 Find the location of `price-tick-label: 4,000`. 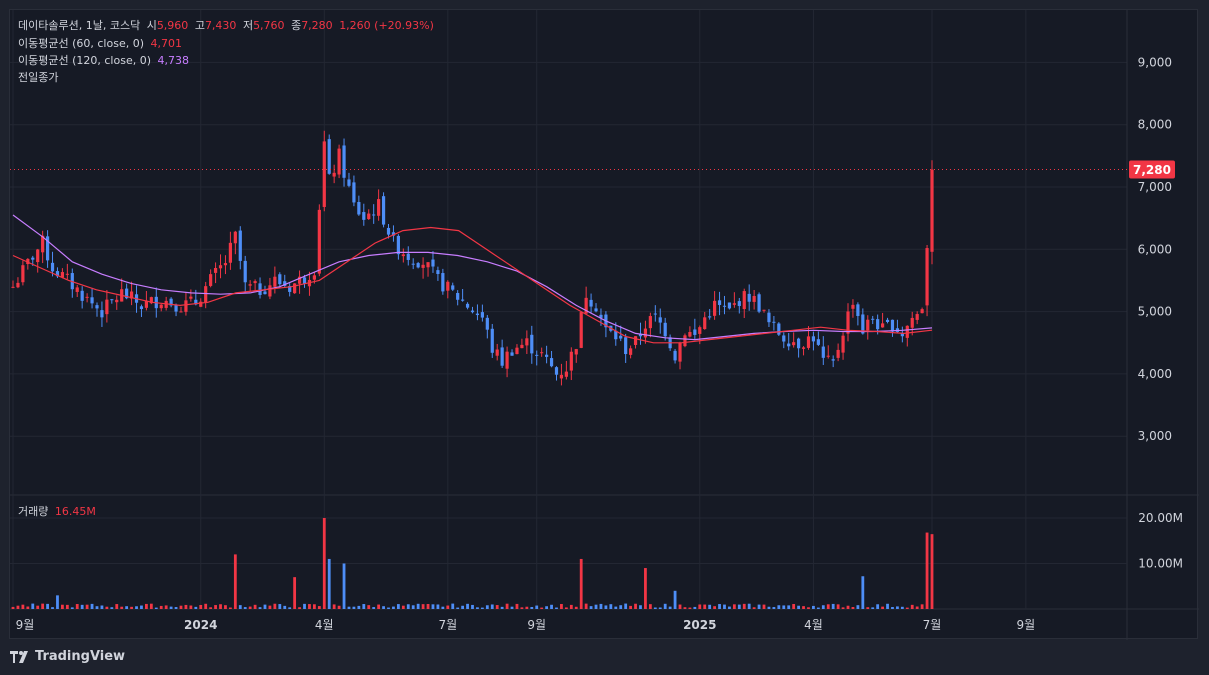

price-tick-label: 4,000 is located at coordinates (1155, 374).